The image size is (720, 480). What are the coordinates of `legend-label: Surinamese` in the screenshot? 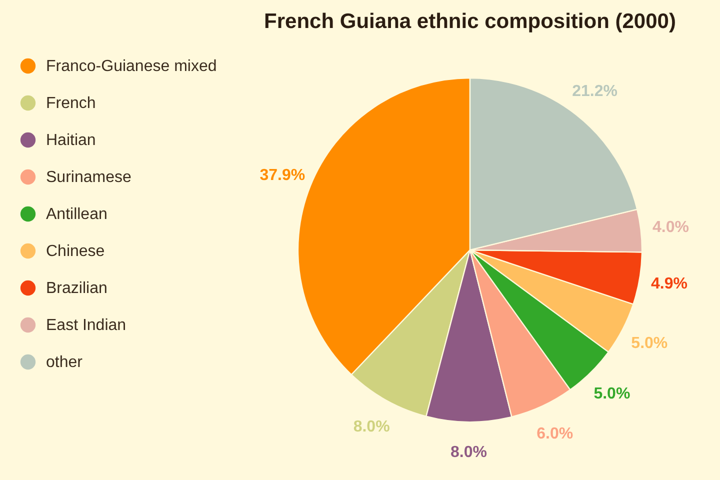 It's located at (89, 177).